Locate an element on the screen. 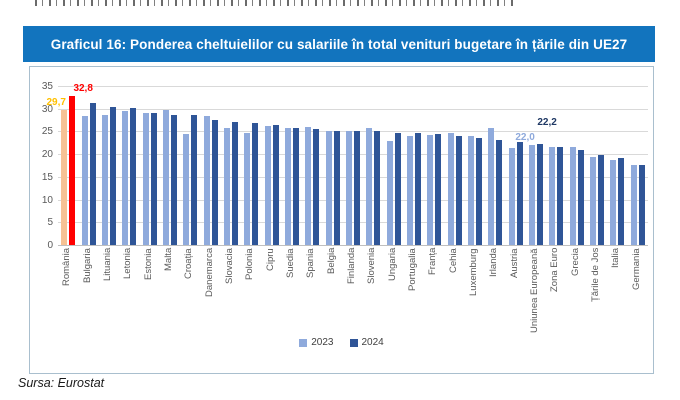  bar-2023-Estonia is located at coordinates (145, 179).